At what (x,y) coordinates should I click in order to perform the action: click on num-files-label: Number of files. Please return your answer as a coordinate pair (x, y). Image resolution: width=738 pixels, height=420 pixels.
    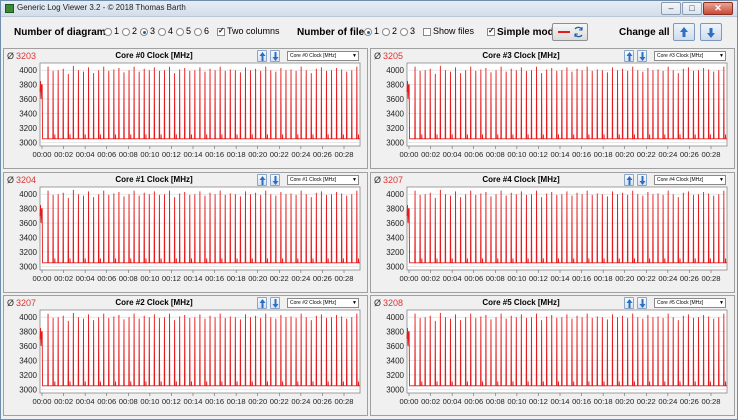
    Looking at the image, I should click on (333, 32).